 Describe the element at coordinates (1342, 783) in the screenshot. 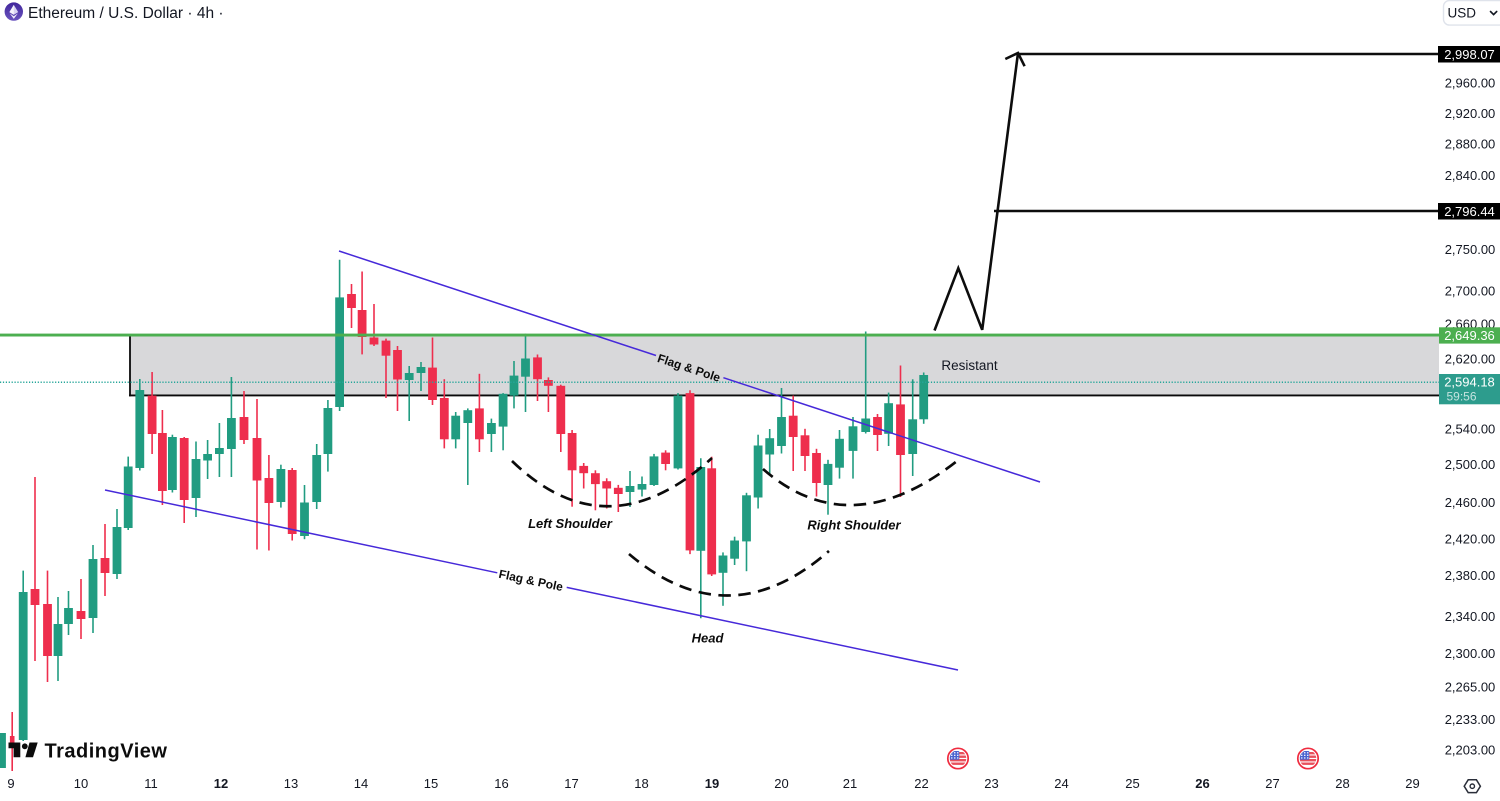

I see `svg-text: 28` at that location.